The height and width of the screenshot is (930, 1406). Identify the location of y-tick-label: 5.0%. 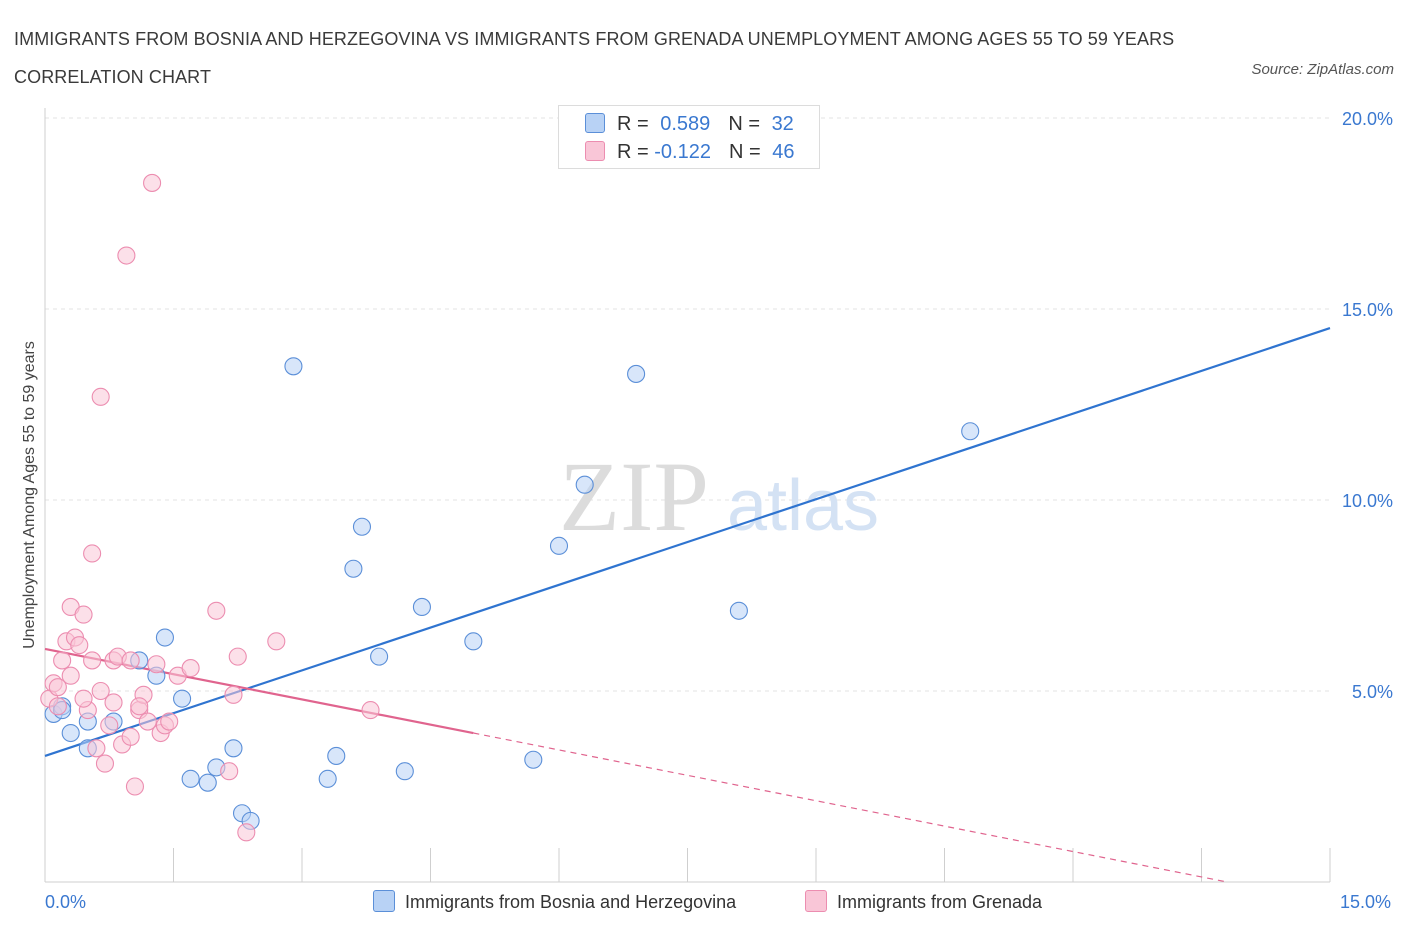
(1372, 692).